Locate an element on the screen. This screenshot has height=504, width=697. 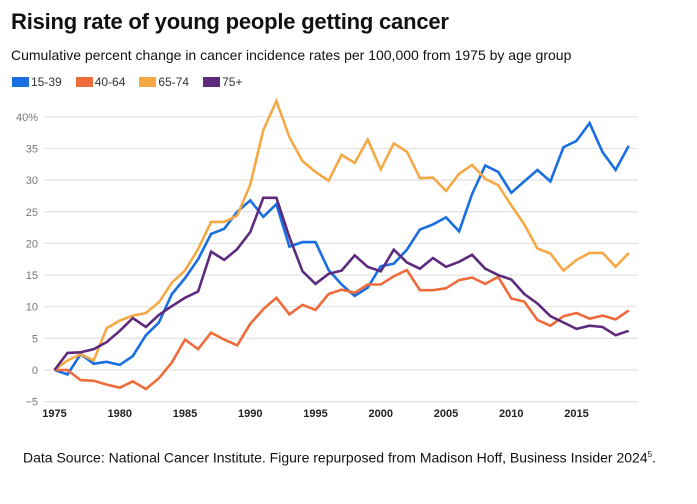
y-tick-label: 35 is located at coordinates (32, 149).